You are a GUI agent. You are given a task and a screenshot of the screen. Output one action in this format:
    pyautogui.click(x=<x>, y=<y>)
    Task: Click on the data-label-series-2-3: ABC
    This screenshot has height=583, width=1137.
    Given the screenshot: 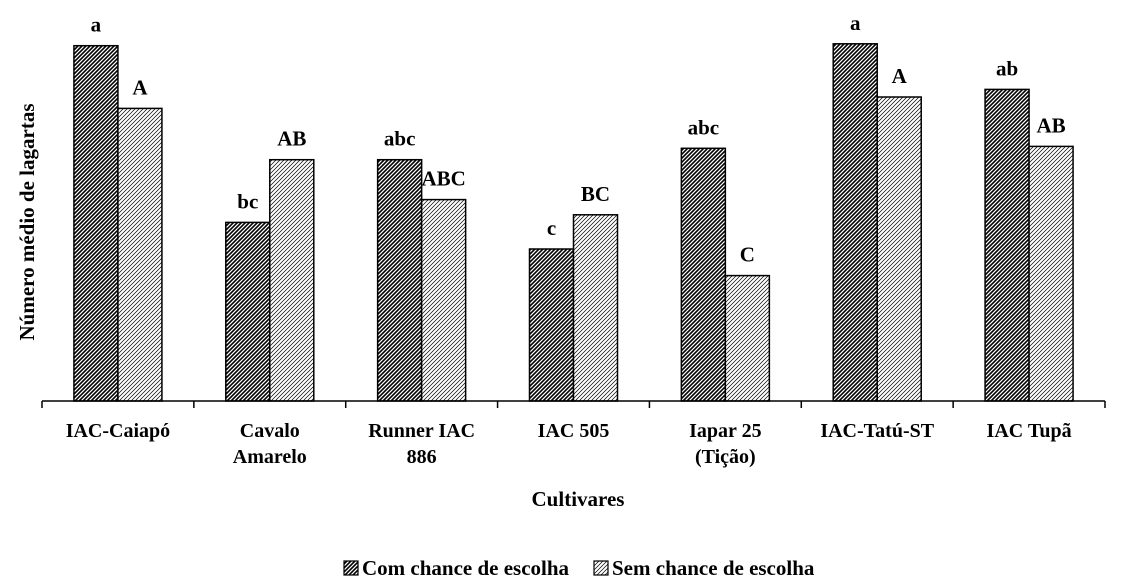 What is the action you would take?
    pyautogui.click(x=443, y=179)
    